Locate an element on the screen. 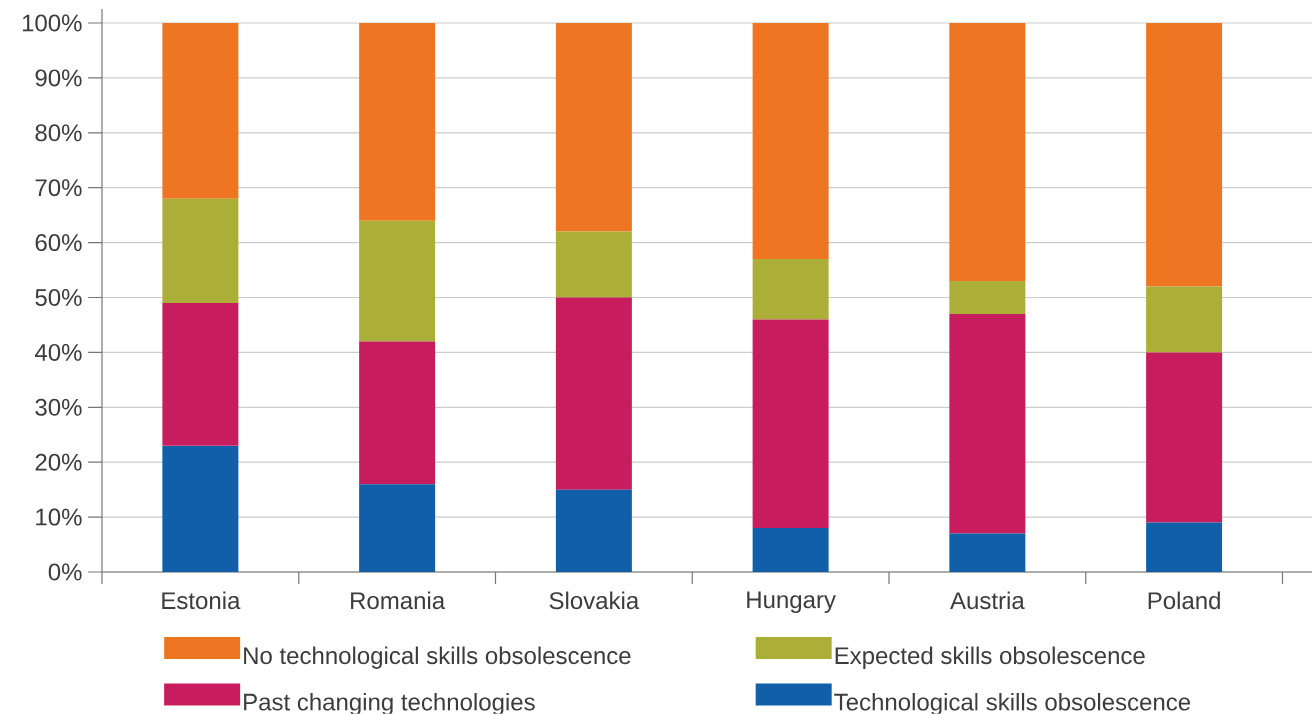  y-tick-label: 40% is located at coordinates (58, 352).